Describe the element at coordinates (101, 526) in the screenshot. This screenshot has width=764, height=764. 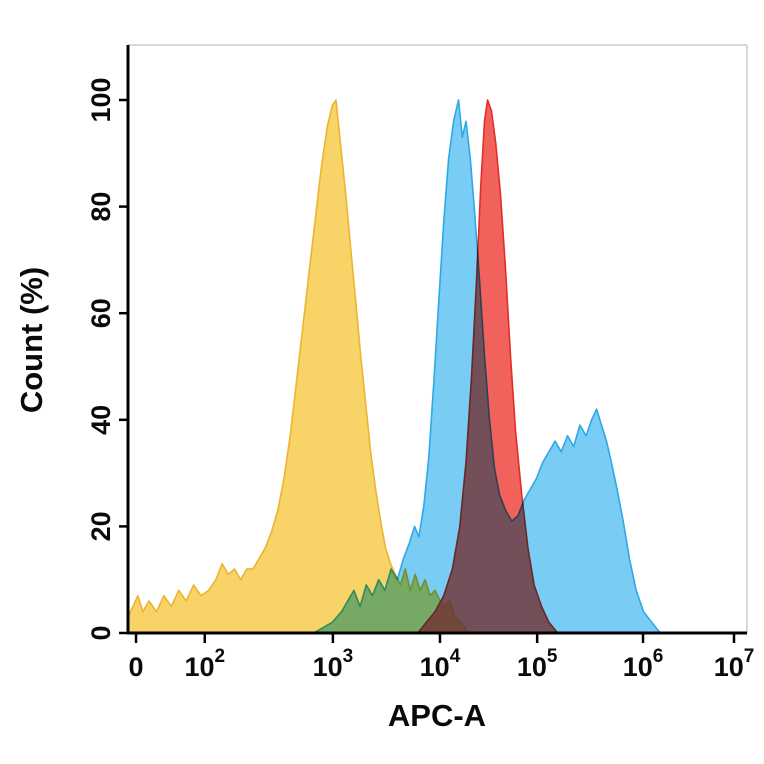
I see `y-tick-label: 20` at that location.